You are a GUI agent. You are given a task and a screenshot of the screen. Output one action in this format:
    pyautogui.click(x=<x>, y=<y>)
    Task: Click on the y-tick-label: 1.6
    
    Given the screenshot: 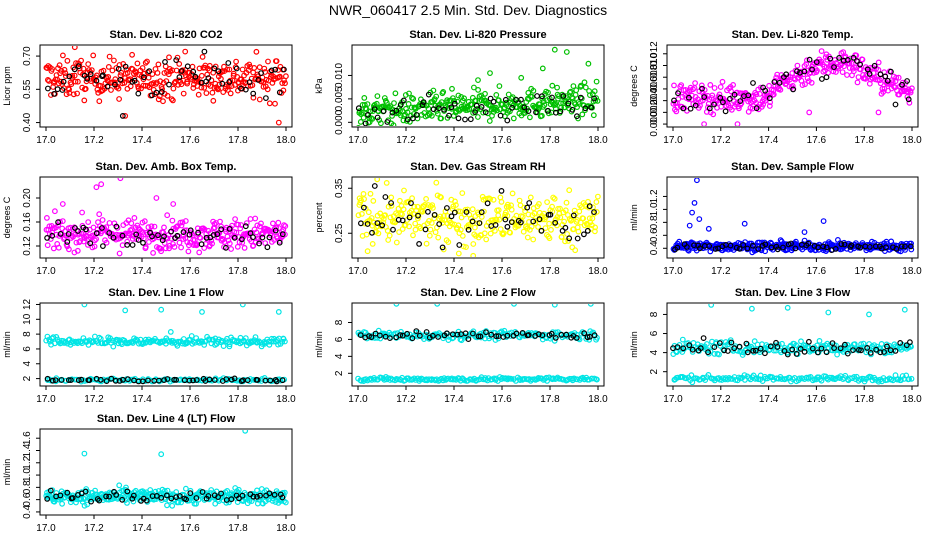 What is the action you would take?
    pyautogui.click(x=27, y=438)
    